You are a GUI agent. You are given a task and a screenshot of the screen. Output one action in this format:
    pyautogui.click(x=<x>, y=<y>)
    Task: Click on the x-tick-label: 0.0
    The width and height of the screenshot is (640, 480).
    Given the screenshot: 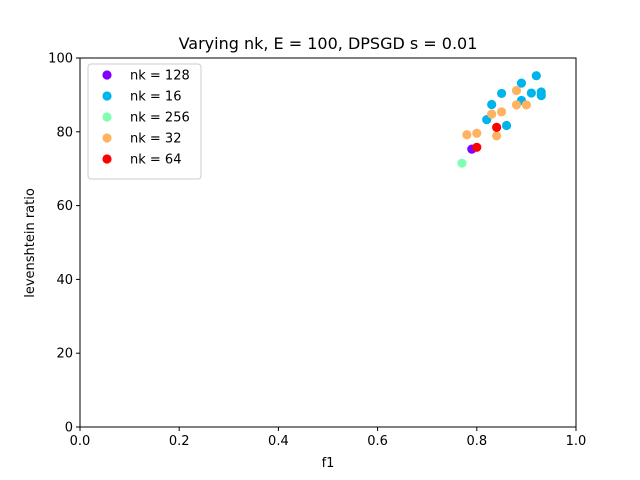 What is the action you would take?
    pyautogui.click(x=80, y=441)
    